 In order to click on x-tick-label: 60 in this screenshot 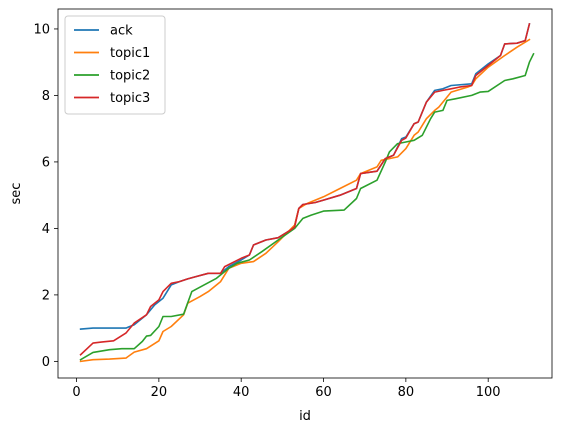, I will do `click(323, 392)`.